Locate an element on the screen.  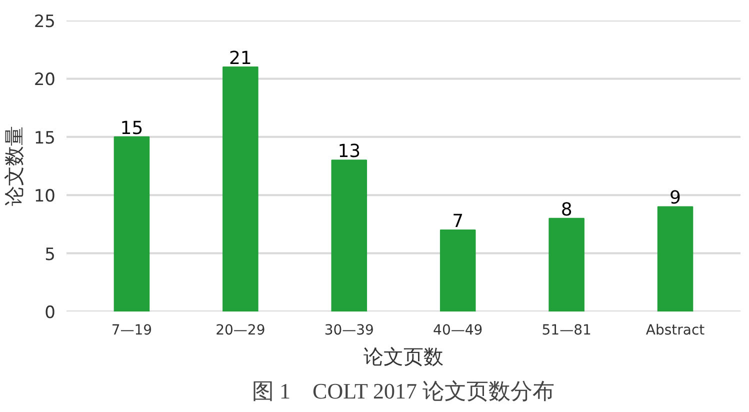
x-axis-title: 论文页数 is located at coordinates (404, 357).